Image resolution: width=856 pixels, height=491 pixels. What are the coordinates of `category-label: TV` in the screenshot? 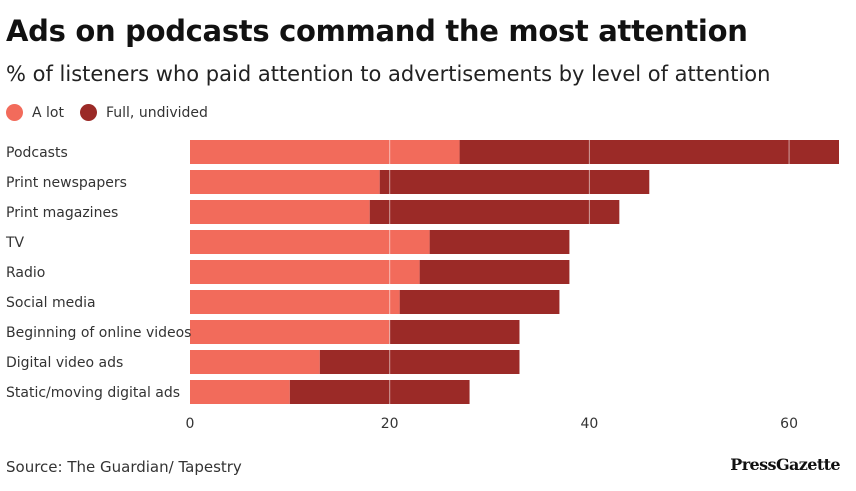 It's located at (15, 243).